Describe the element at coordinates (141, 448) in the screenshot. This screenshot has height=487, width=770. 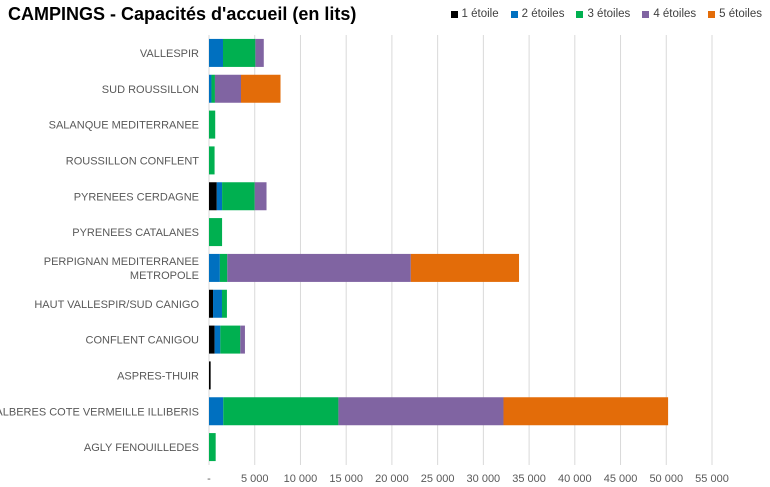
I see `category-label: AGLY FENOUILLEDES` at that location.